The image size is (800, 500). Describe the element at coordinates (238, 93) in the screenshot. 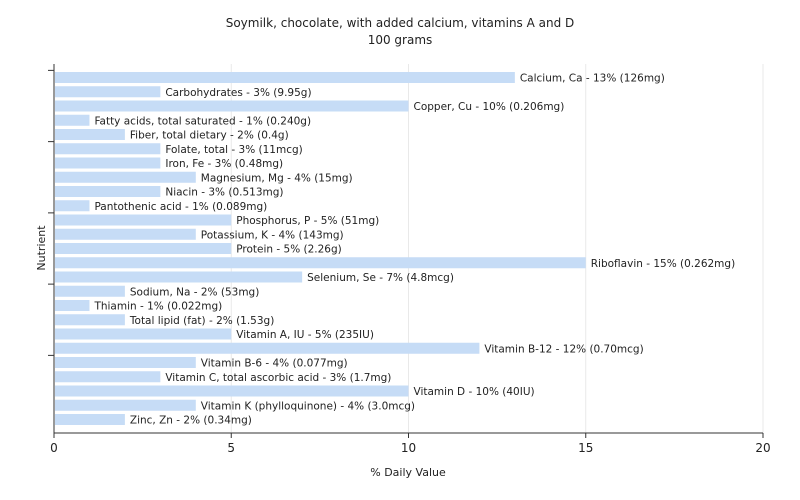

I see `bar-label: Carbohydrates - 3% (9.95g)` at that location.